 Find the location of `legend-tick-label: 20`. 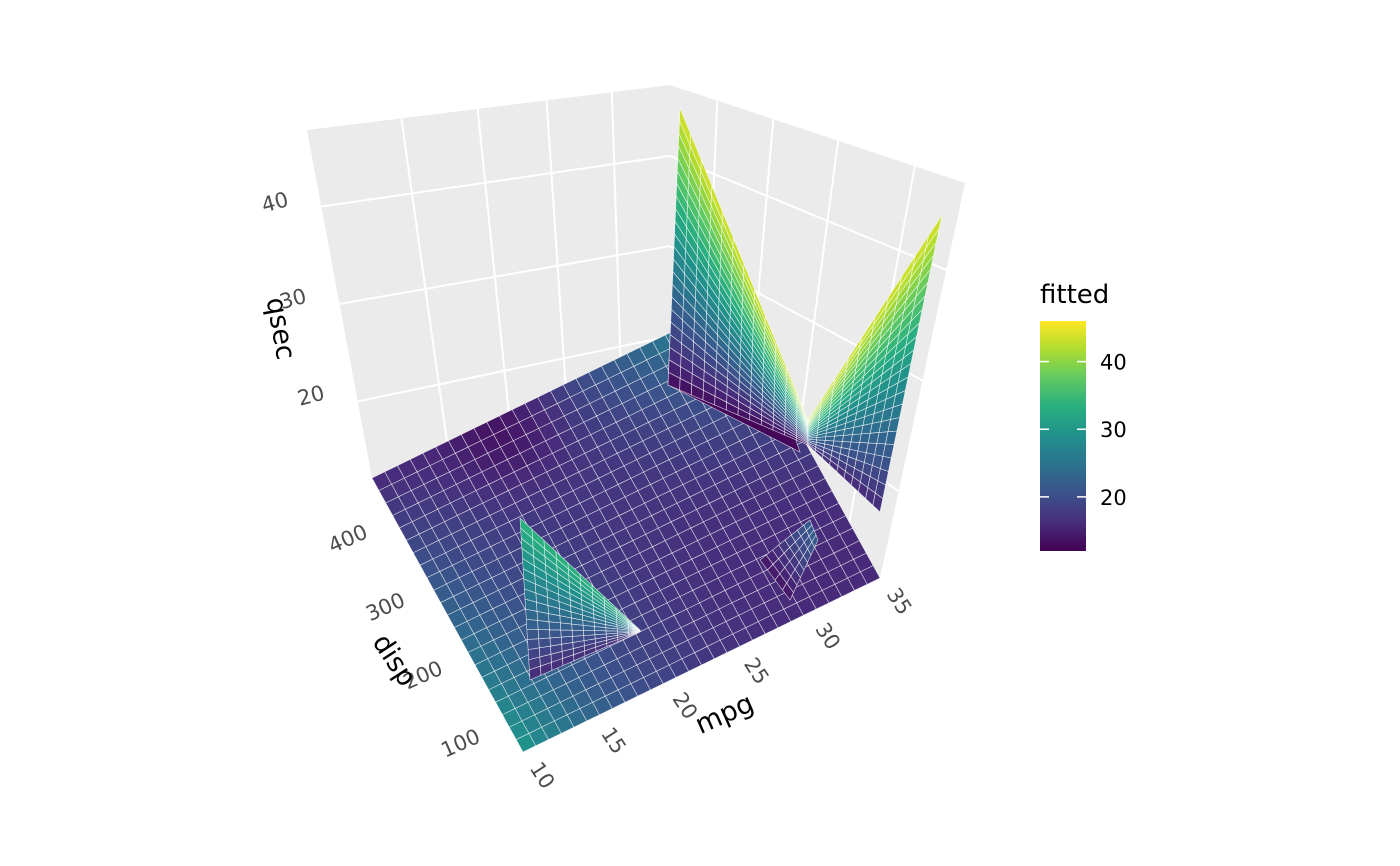

legend-tick-label: 20 is located at coordinates (1113, 498).